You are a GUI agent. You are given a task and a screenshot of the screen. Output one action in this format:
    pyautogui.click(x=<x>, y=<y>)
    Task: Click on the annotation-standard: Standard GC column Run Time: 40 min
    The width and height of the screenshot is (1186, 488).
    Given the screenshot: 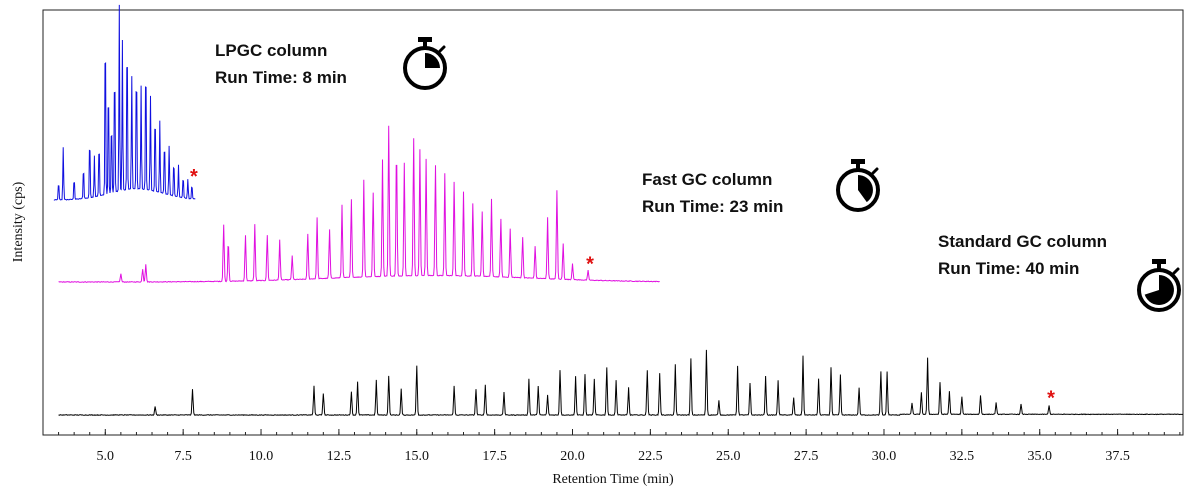 What is the action you would take?
    pyautogui.click(x=1059, y=272)
    